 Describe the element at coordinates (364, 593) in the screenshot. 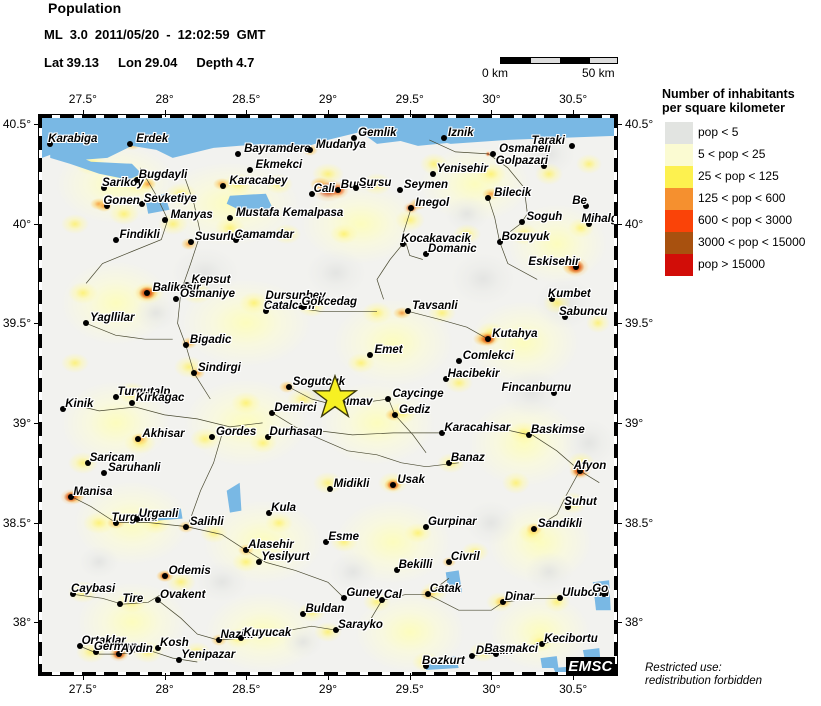

I see `place-label: Guney` at that location.